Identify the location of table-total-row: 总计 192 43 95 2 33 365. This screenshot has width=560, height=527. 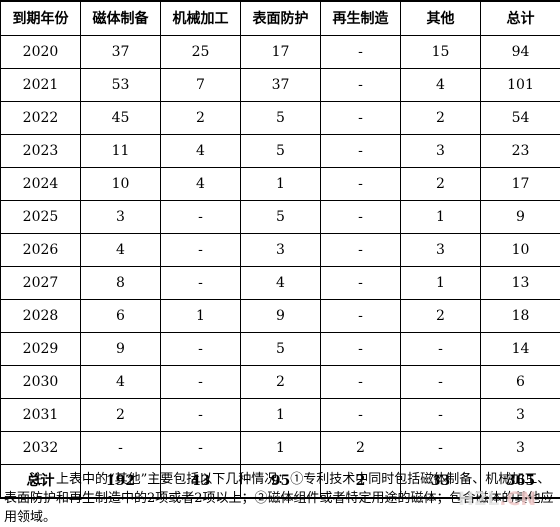
(280, 481).